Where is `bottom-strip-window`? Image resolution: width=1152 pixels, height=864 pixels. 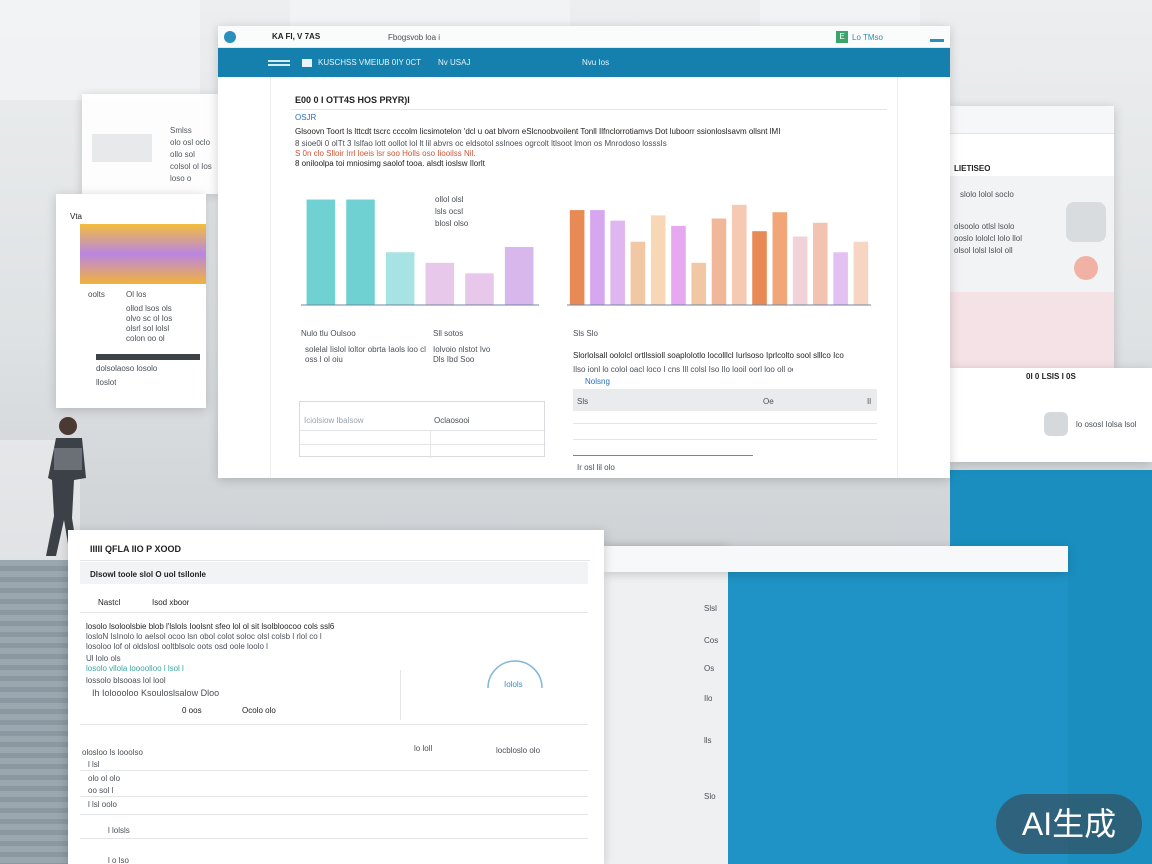
bottom-strip-window is located at coordinates (836, 559).